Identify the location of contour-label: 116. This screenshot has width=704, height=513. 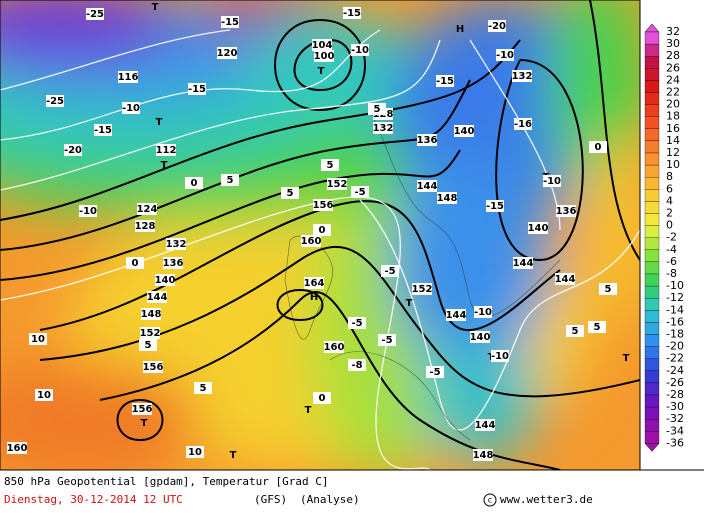
(128, 77).